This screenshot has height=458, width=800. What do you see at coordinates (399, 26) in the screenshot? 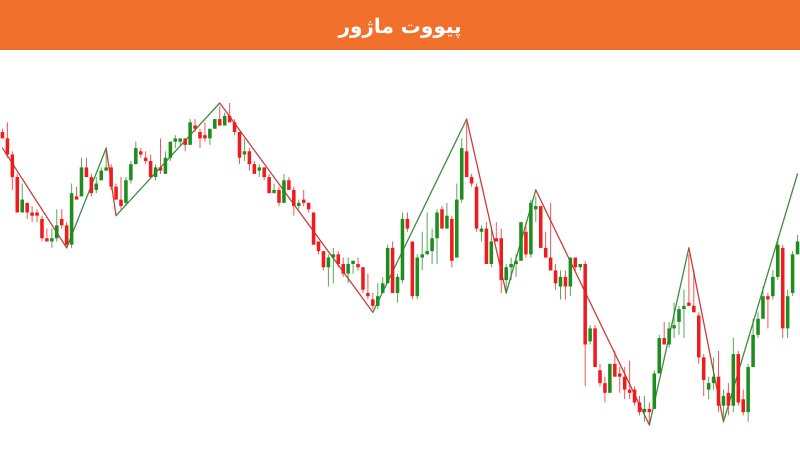
I see `chart-title: پیووت ماژور` at bounding box center [399, 26].